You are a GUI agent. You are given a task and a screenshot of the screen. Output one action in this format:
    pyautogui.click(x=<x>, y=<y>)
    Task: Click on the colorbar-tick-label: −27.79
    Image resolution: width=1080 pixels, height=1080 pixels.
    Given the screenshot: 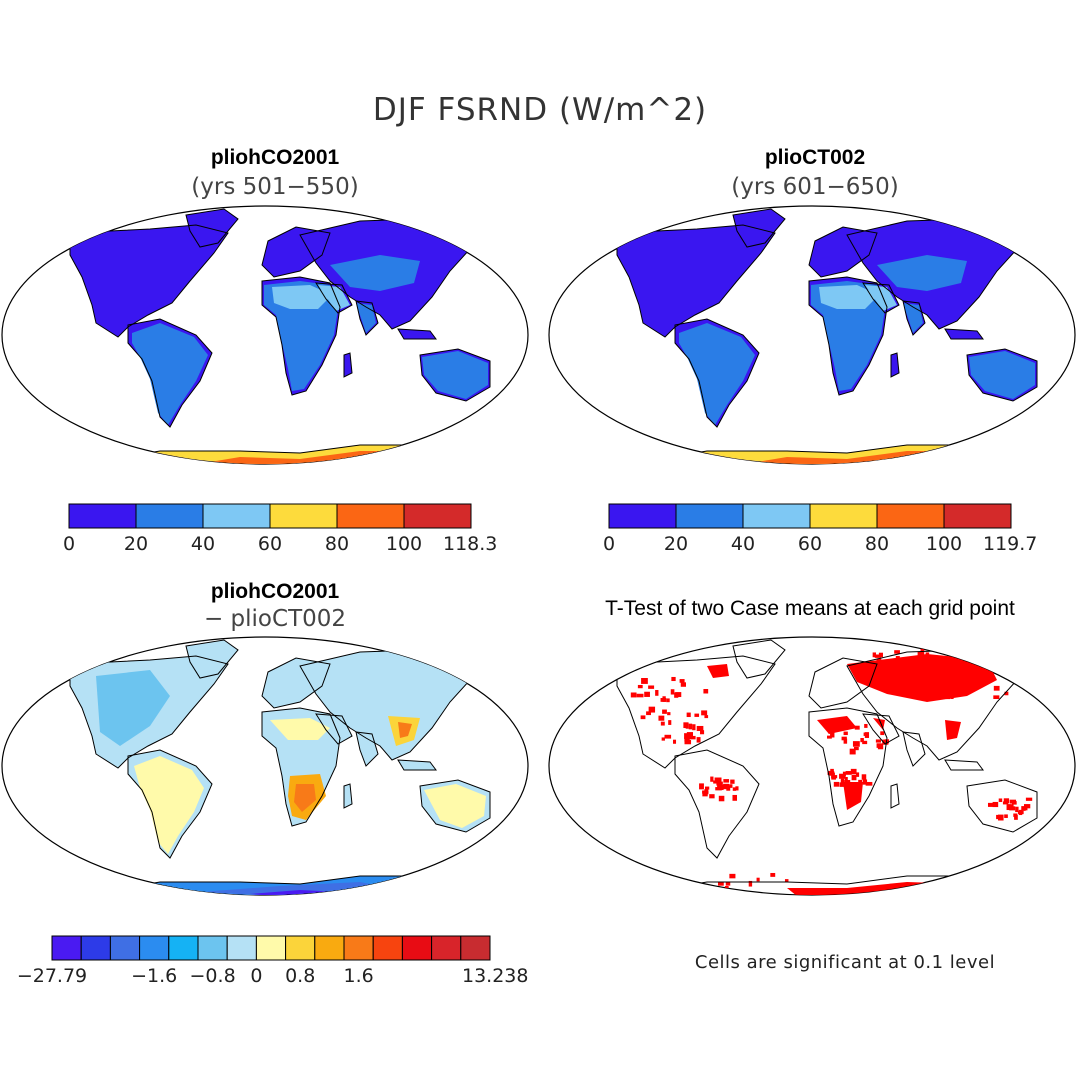 What is the action you would take?
    pyautogui.click(x=52, y=976)
    